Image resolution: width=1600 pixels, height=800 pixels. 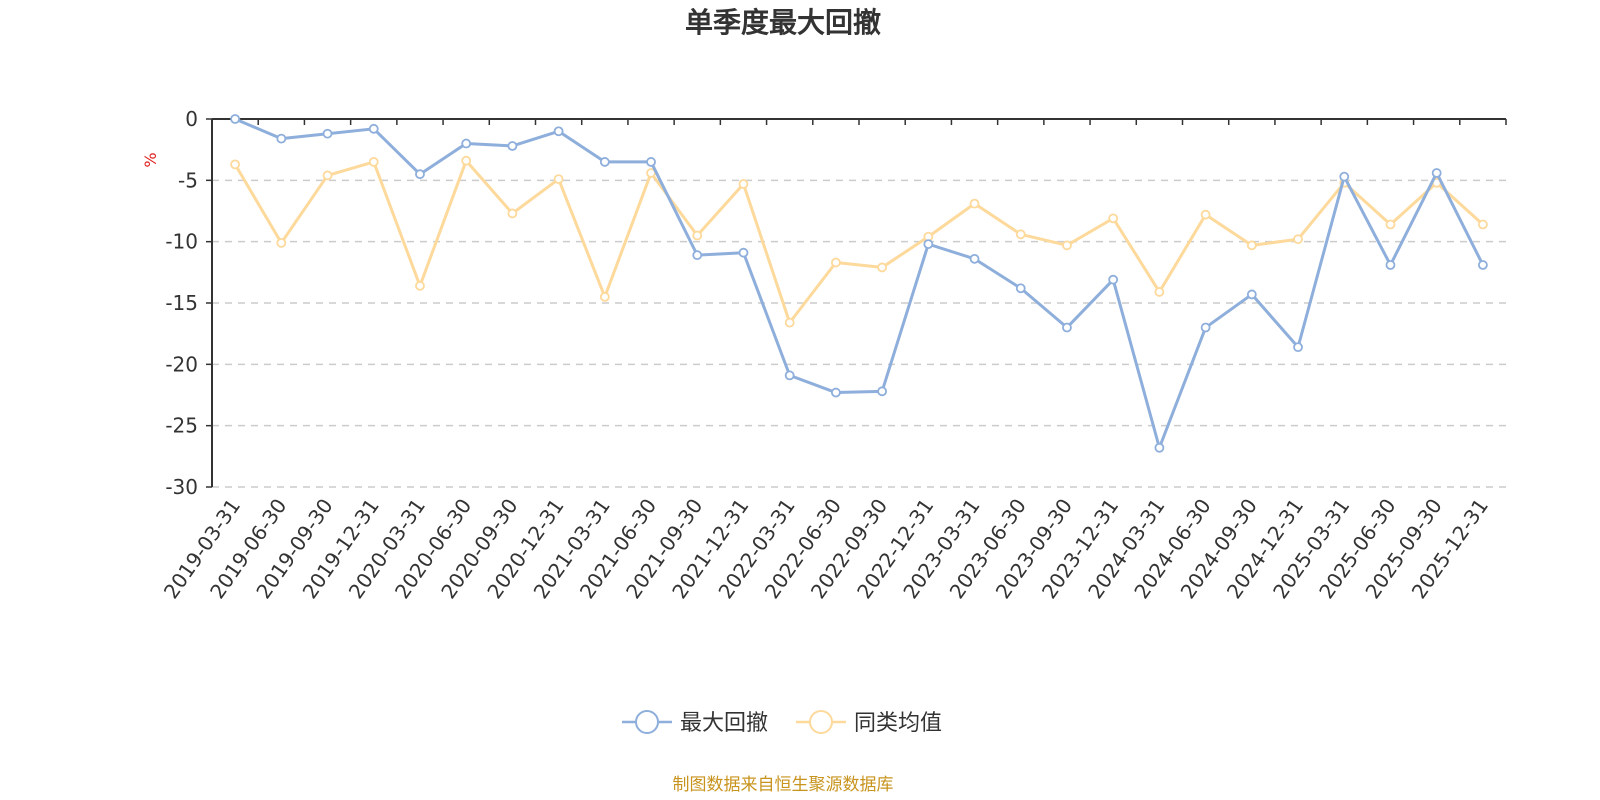 I want to click on legend-item-0: 最大回撤, so click(x=695, y=723).